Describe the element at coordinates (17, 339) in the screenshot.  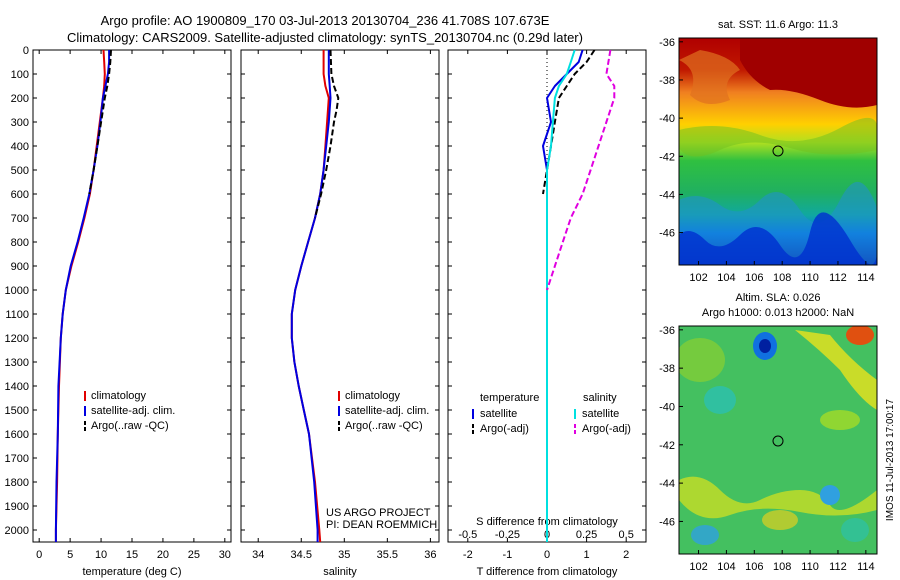
I see `y-tick-label: 1200` at that location.